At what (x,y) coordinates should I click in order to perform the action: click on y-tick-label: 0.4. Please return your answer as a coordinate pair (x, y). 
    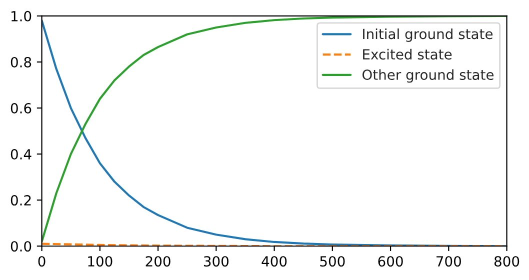
    Looking at the image, I should click on (21, 154).